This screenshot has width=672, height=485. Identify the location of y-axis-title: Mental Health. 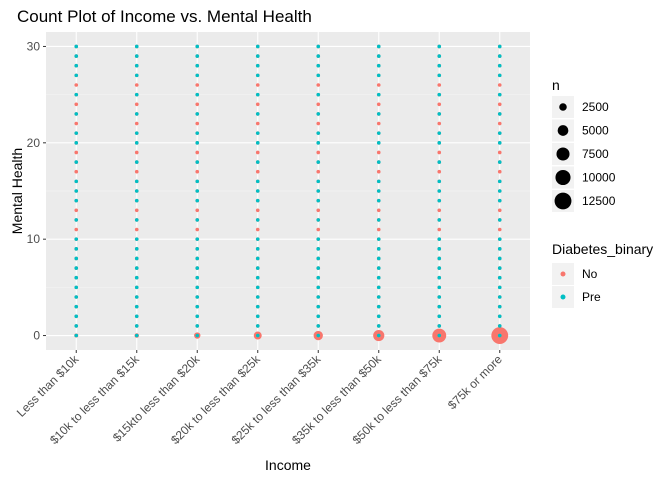
(17, 191).